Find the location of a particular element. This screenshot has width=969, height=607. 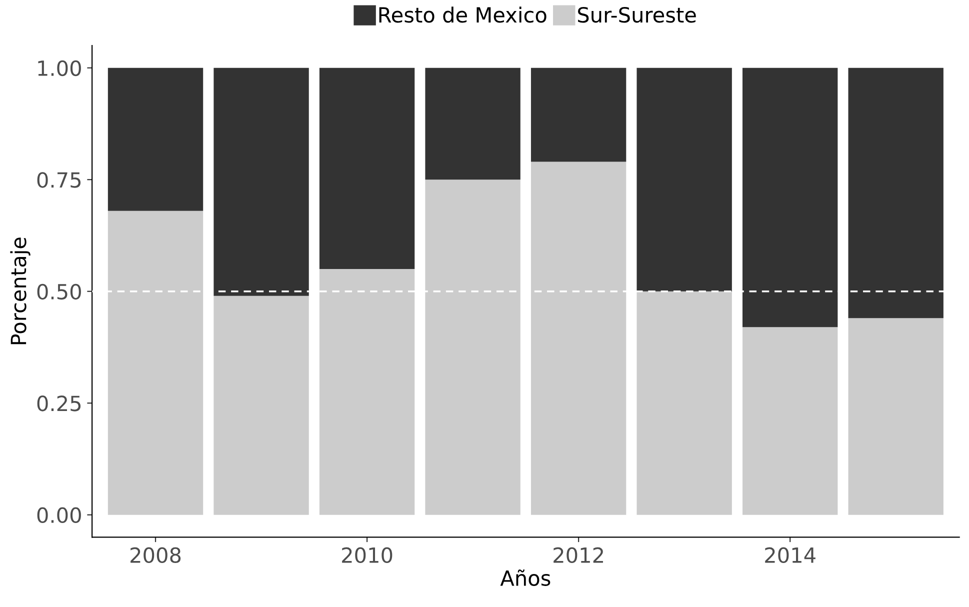

legend-label: Sur-Sureste is located at coordinates (637, 14).